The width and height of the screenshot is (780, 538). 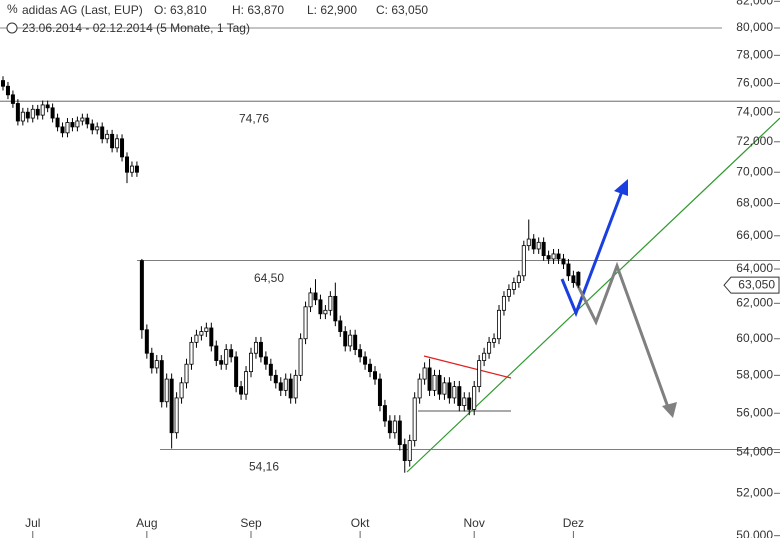 I want to click on gray-arrow-head, so click(x=669, y=410).